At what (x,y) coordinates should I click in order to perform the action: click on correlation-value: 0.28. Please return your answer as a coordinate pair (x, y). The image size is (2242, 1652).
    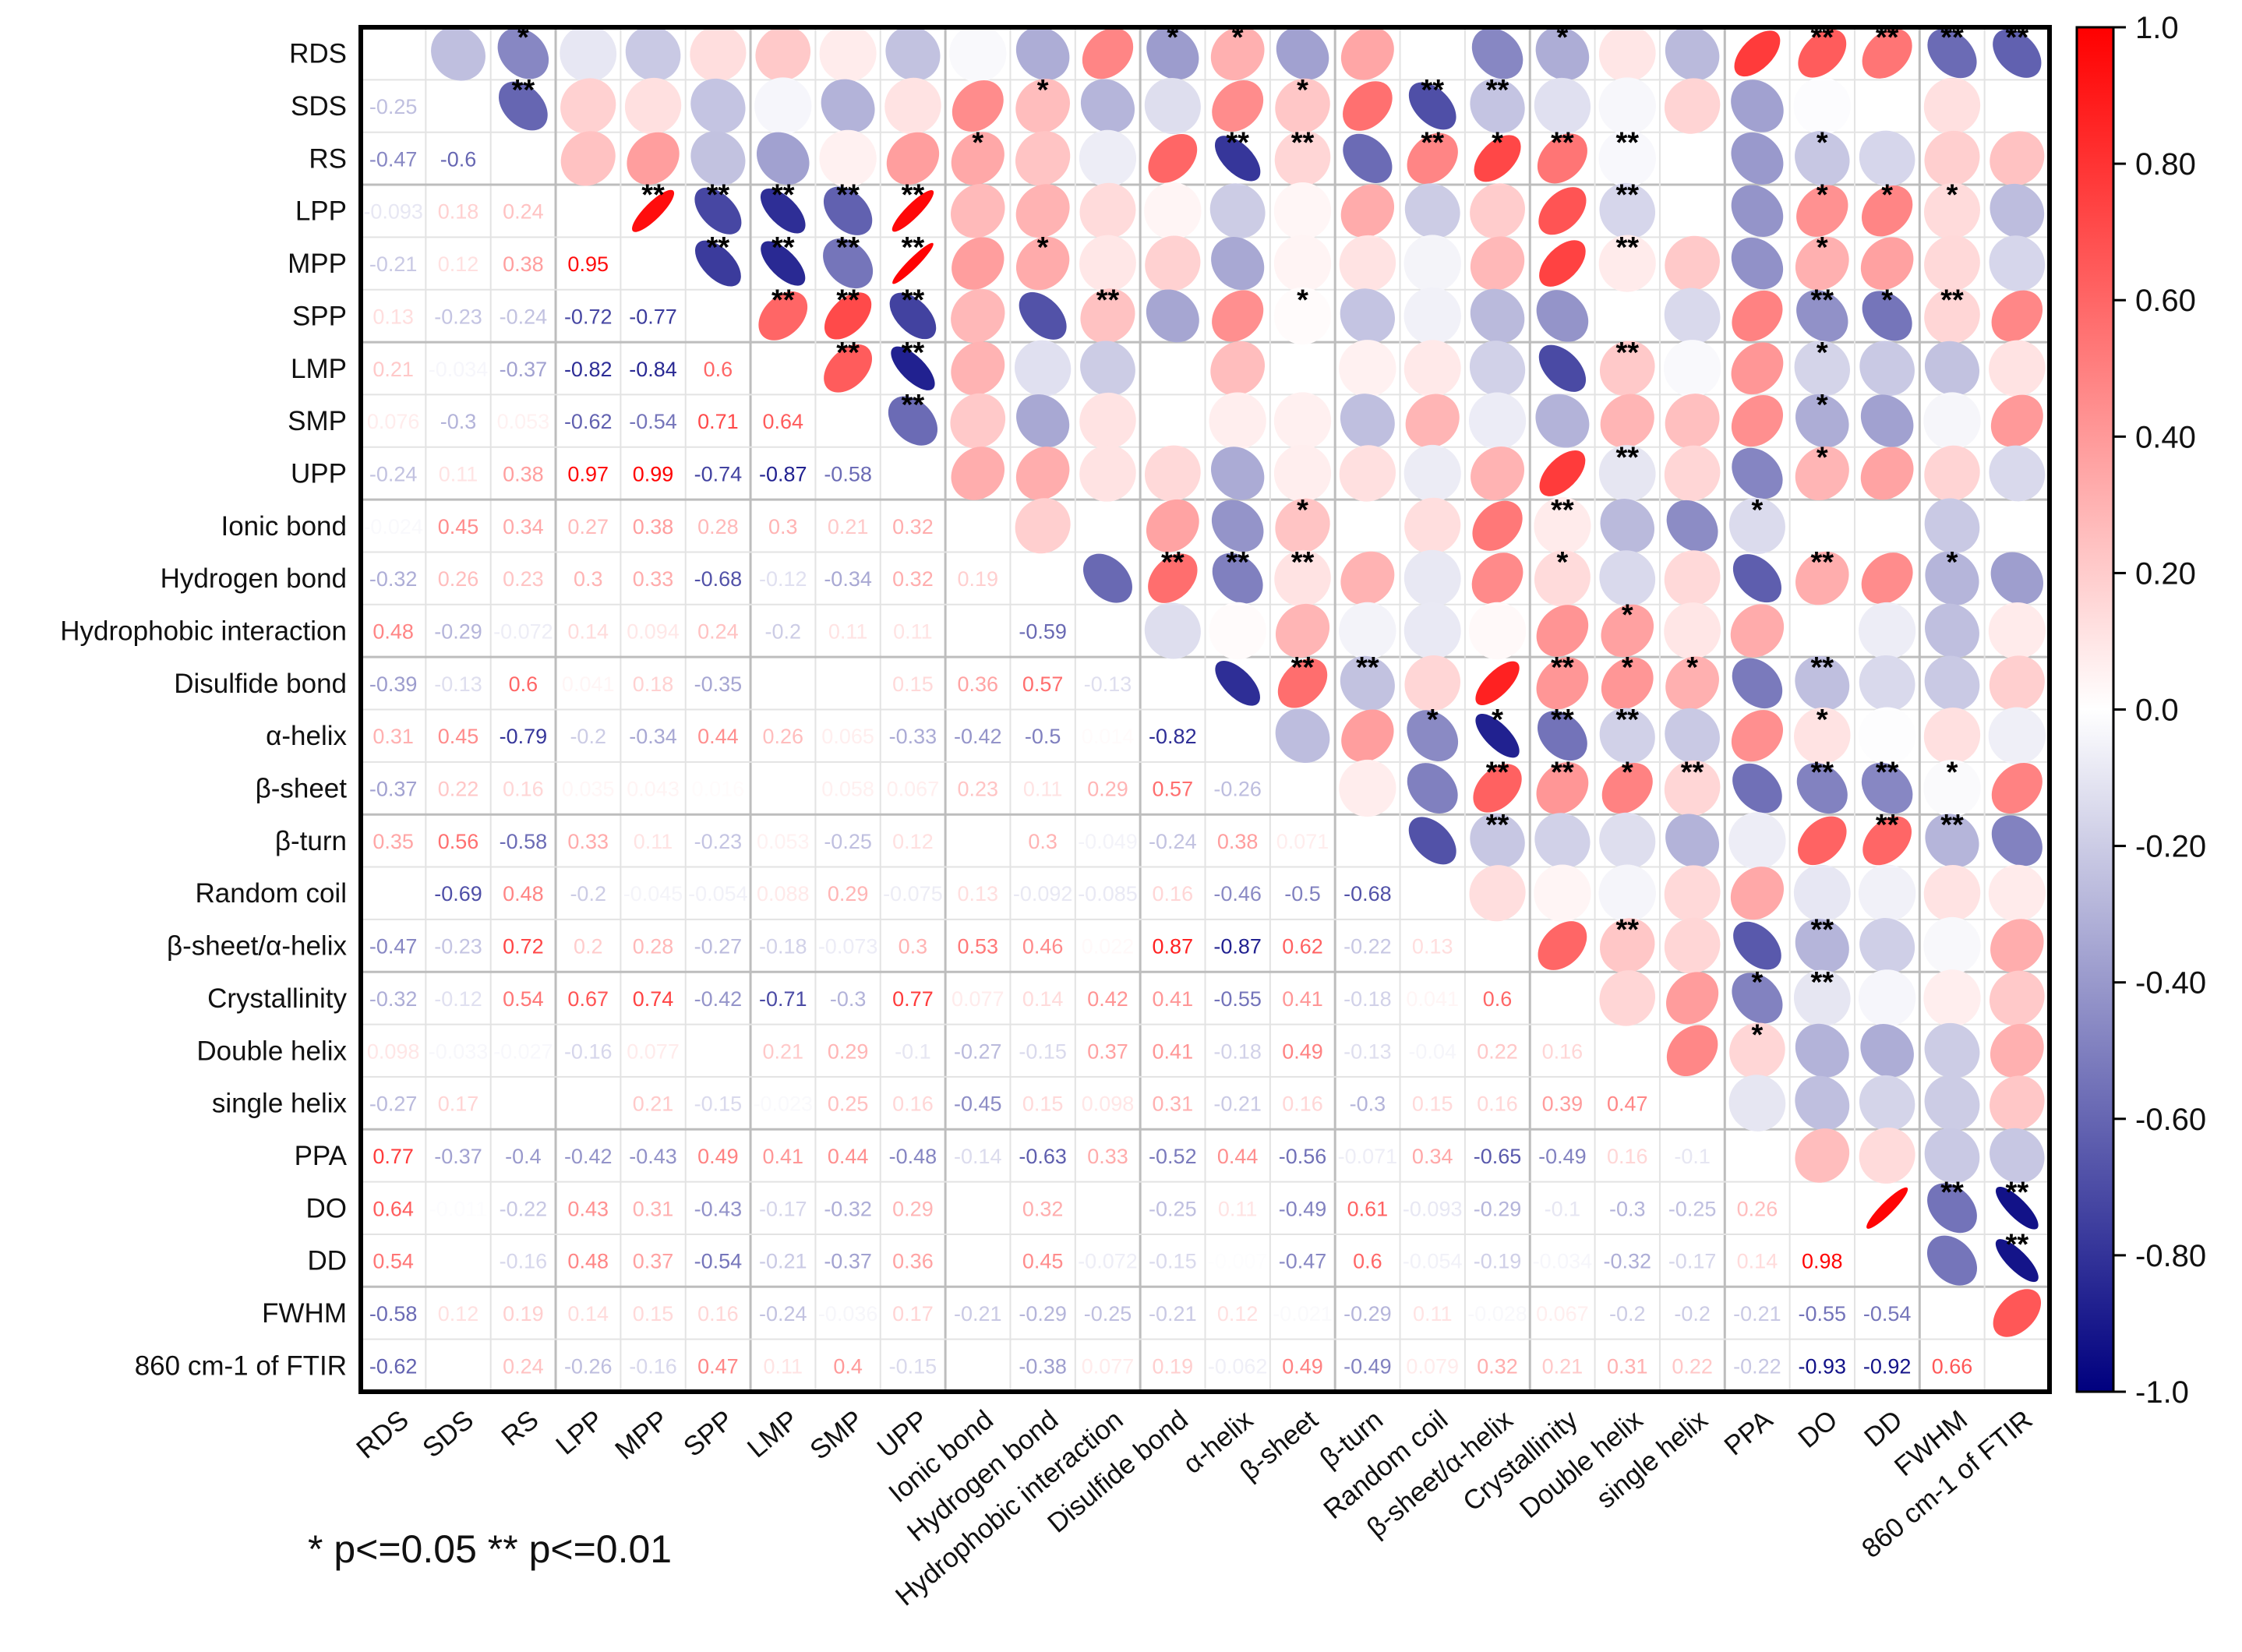
    Looking at the image, I should click on (653, 947).